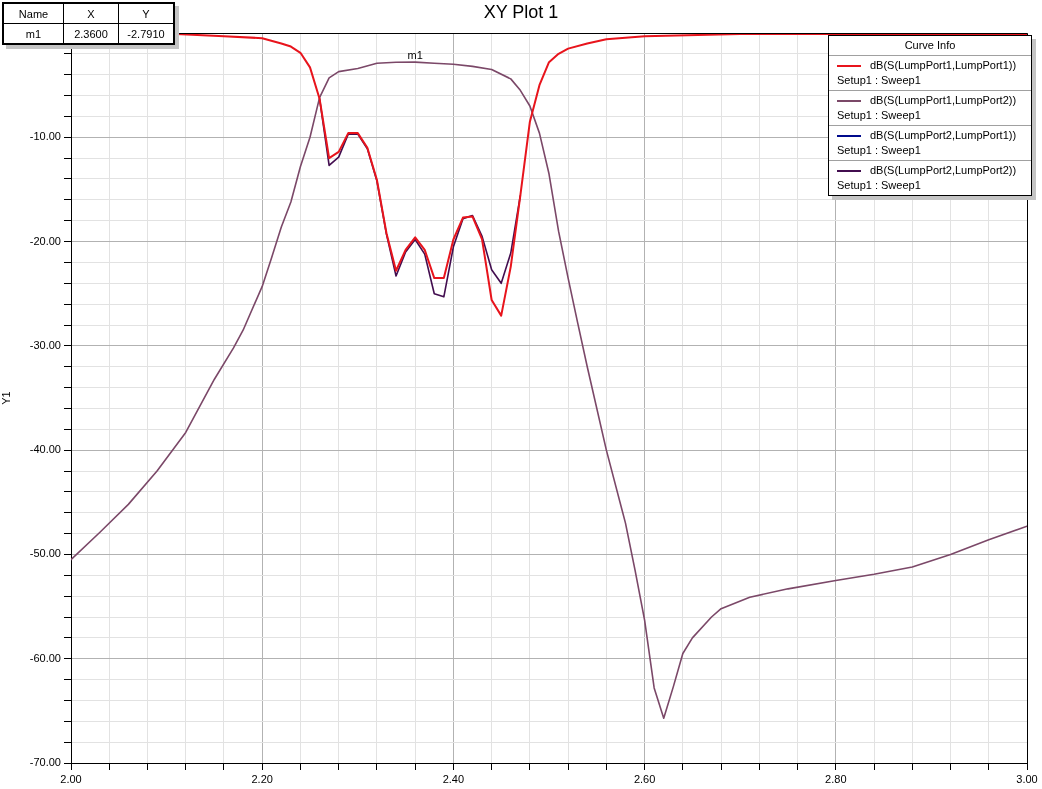 The width and height of the screenshot is (1042, 789). I want to click on y-axis-title: Y1, so click(6, 398).